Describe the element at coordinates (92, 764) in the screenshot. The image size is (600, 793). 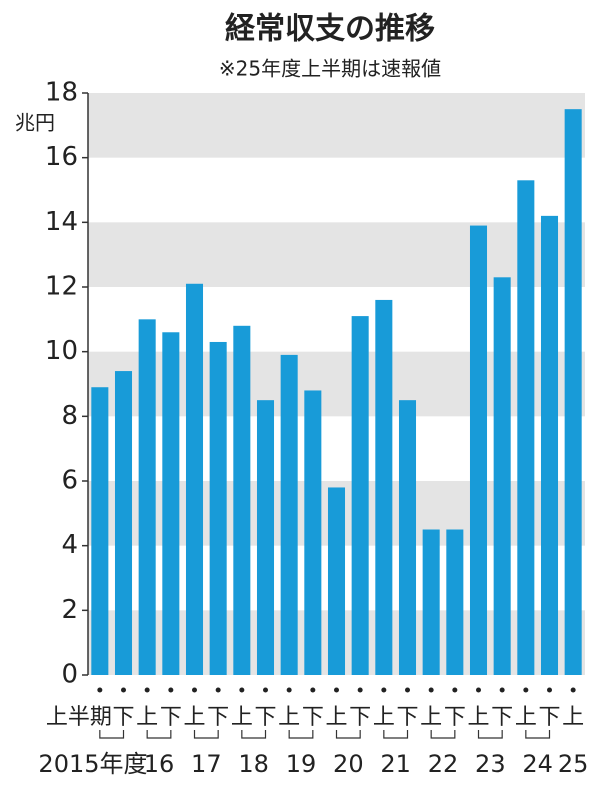
I see `x-group-label: 2015年度` at that location.